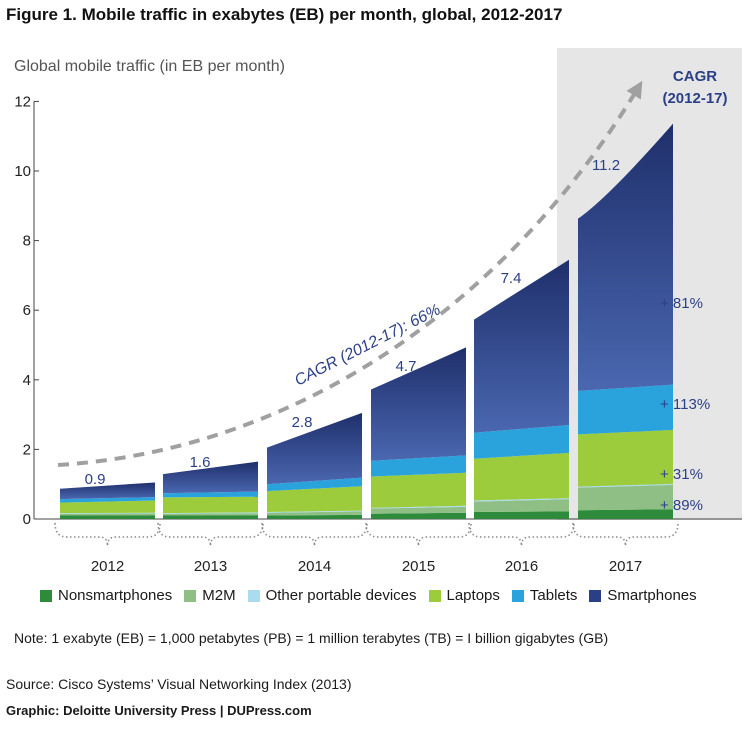 Image resolution: width=755 pixels, height=729 pixels. What do you see at coordinates (314, 448) in the screenshot?
I see `area-smartphones-2014` at bounding box center [314, 448].